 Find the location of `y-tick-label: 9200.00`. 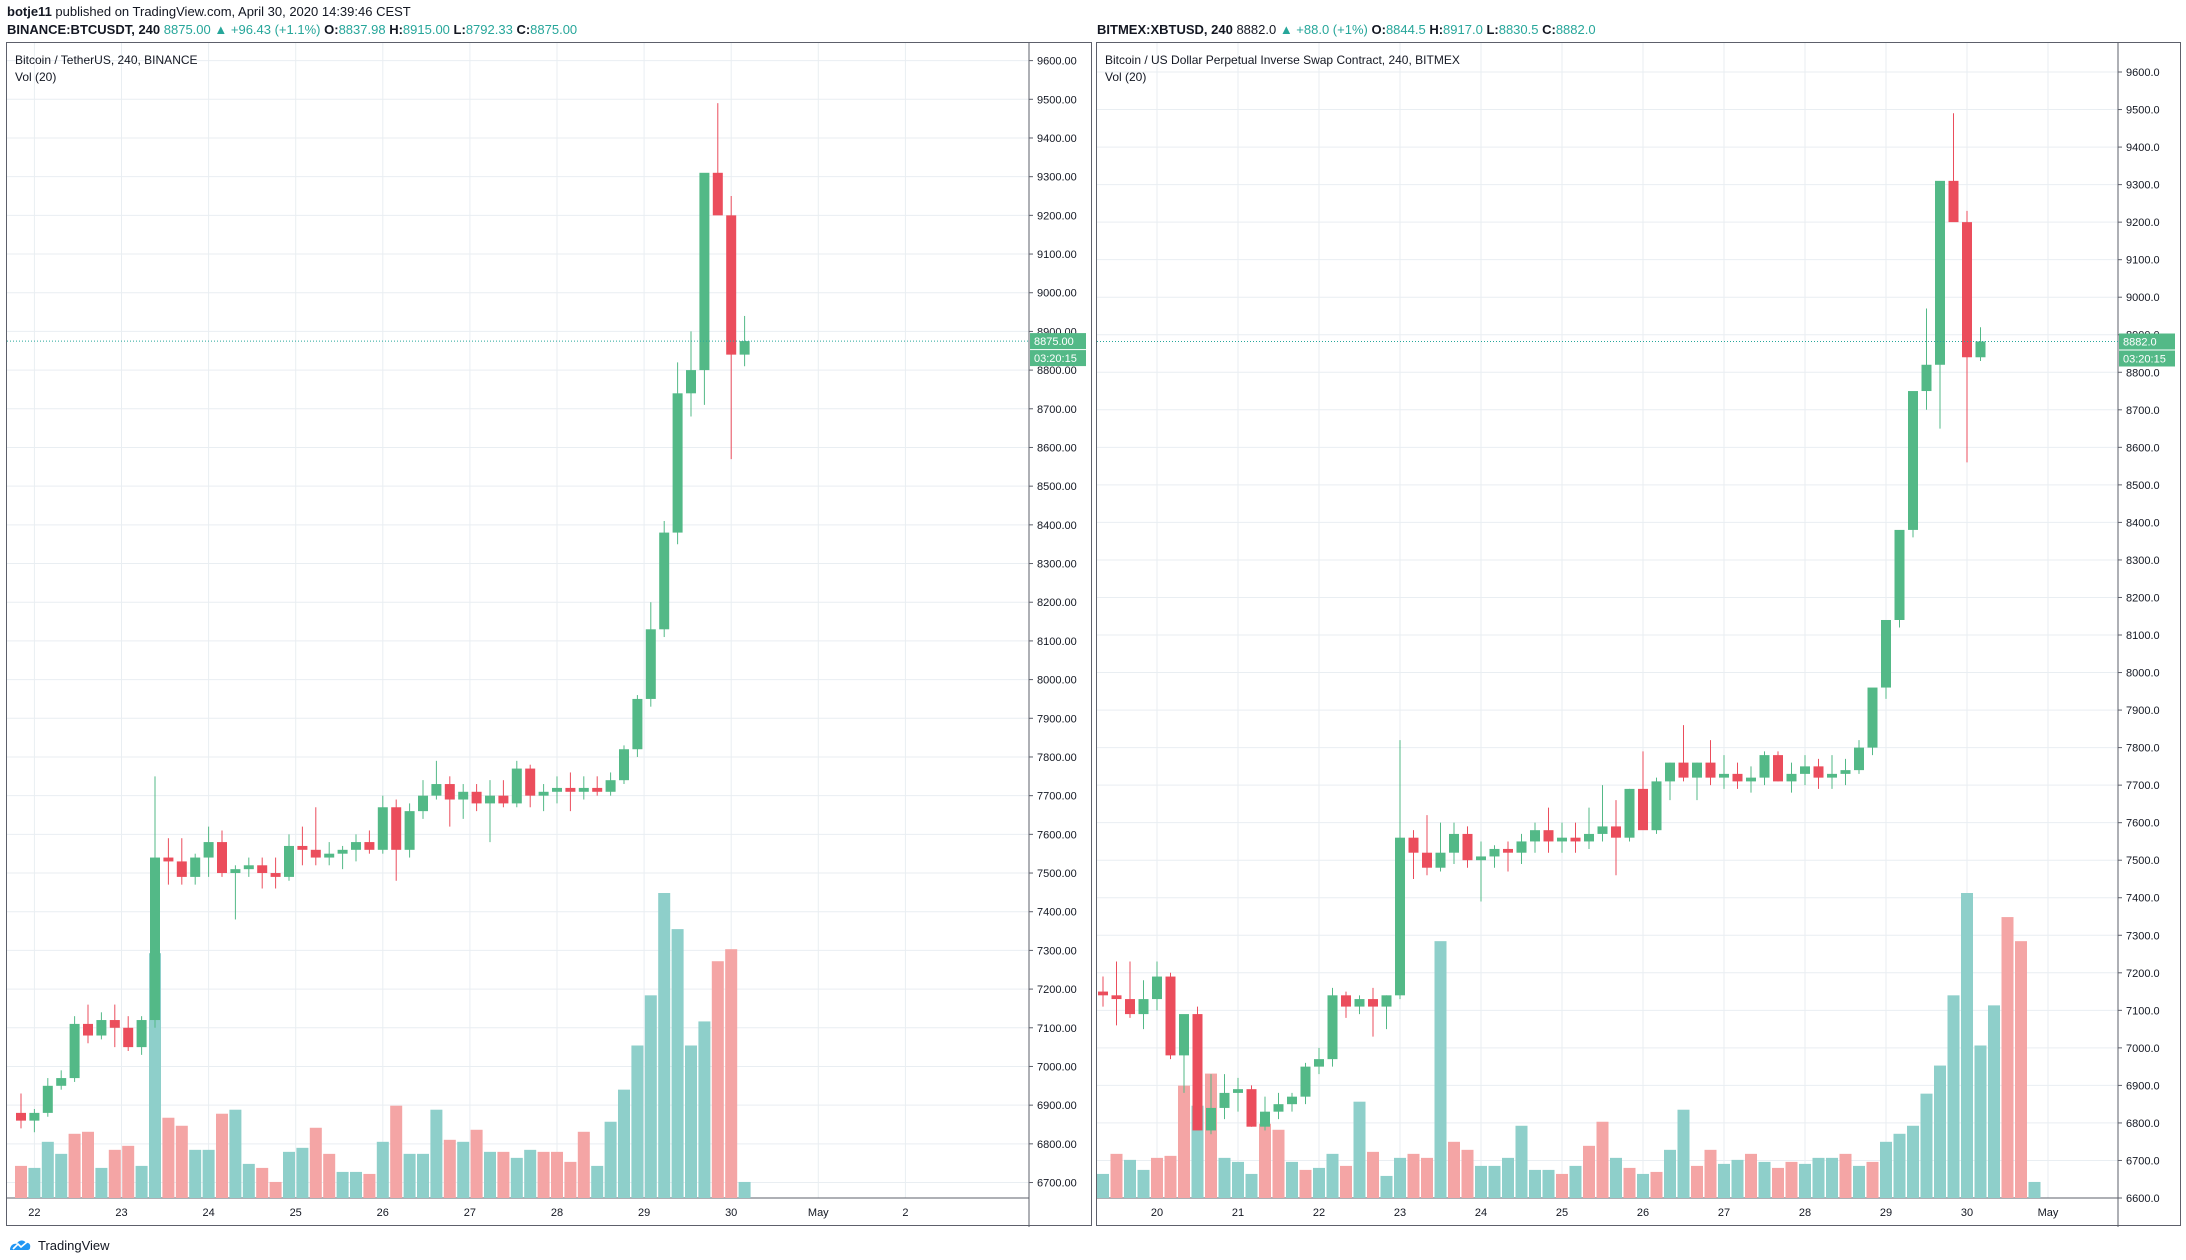

y-tick-label: 9200.00 is located at coordinates (1057, 216).